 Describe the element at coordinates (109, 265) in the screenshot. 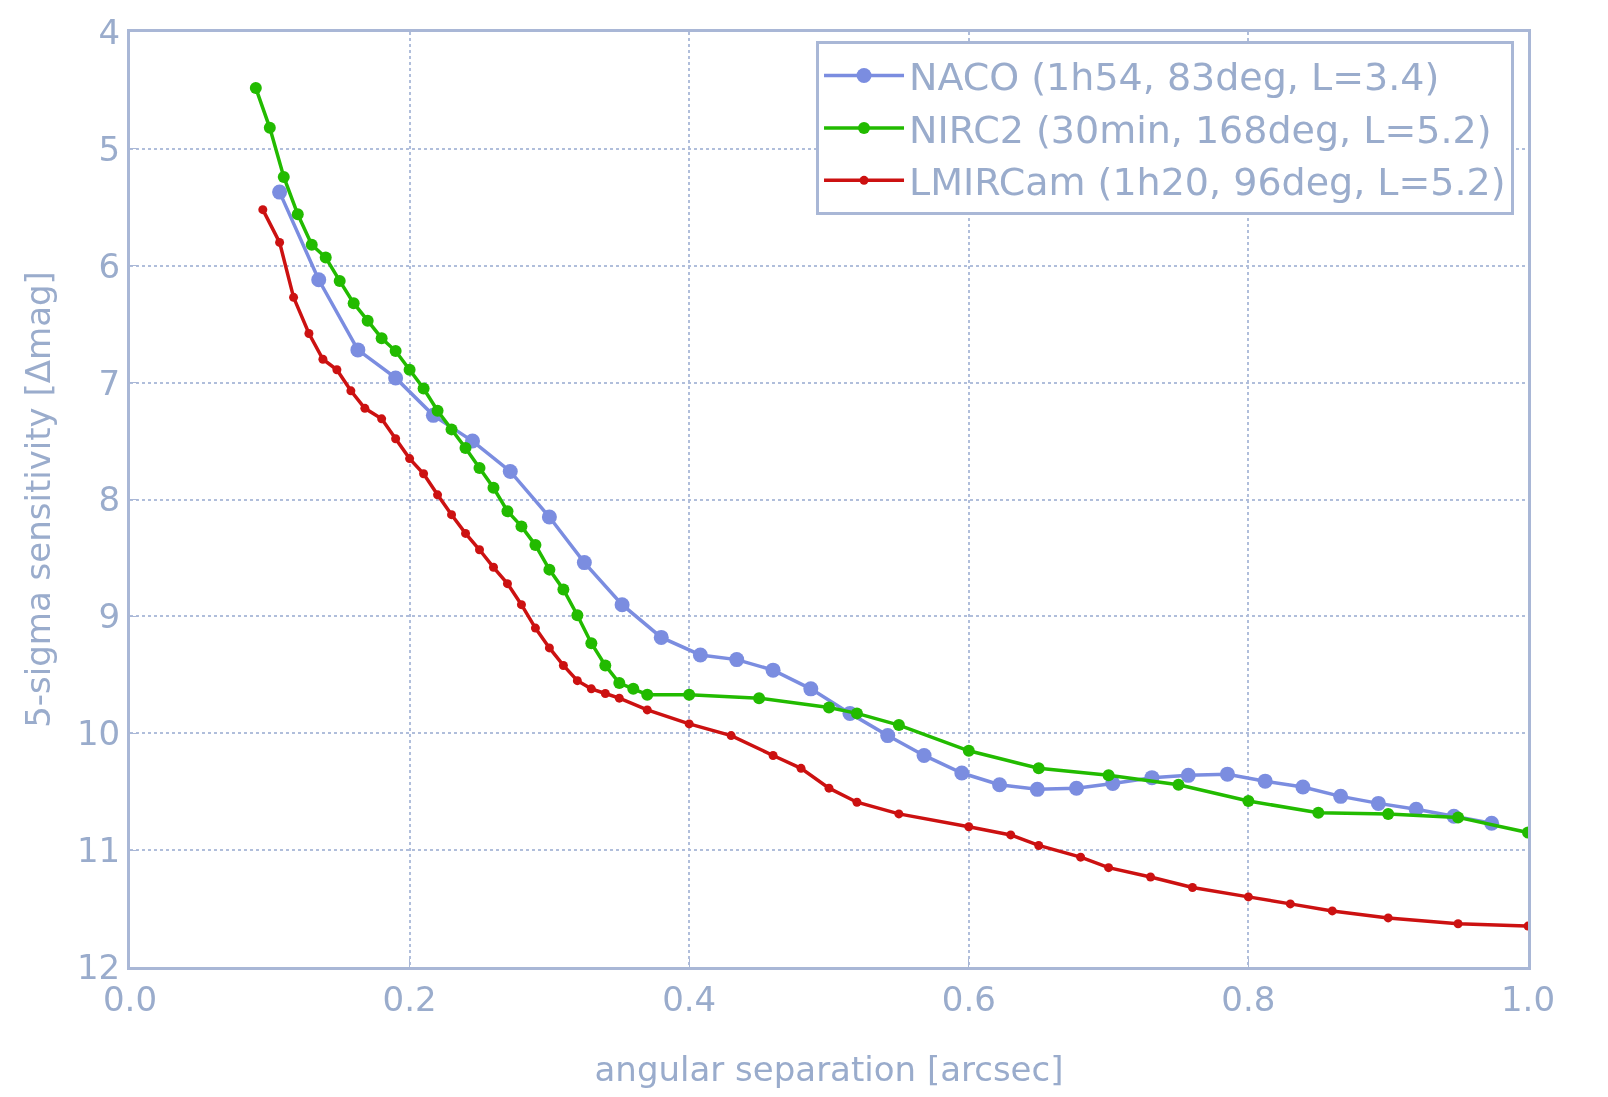

I see `y-tick-label: 6` at that location.